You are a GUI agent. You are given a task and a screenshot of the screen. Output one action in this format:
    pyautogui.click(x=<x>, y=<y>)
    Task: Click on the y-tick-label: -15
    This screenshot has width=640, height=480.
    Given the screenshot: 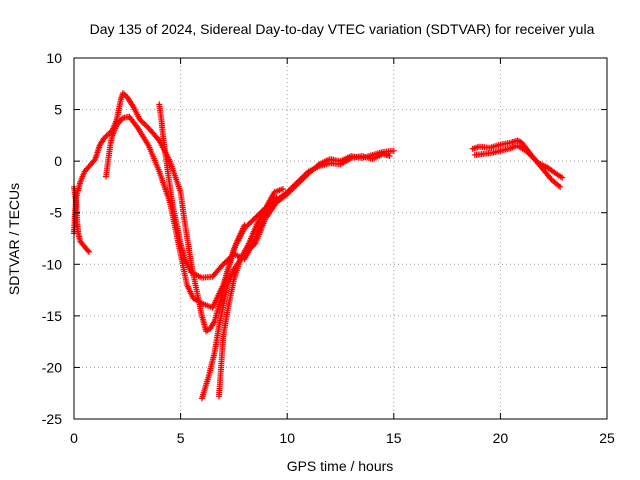 What is the action you would take?
    pyautogui.click(x=52, y=316)
    